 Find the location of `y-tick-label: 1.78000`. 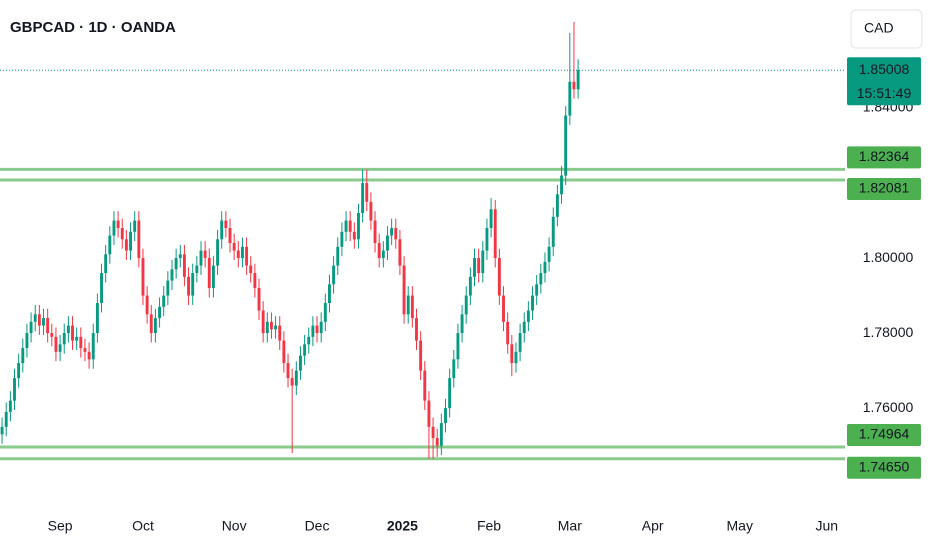

y-tick-label: 1.78000 is located at coordinates (888, 332).